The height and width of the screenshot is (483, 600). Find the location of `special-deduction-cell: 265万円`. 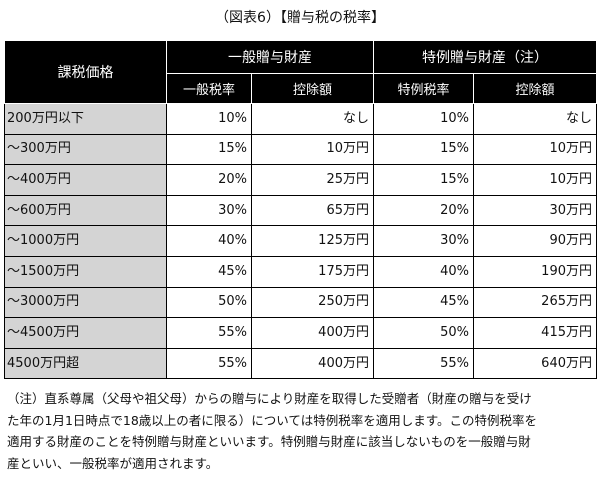

special-deduction-cell: 265万円 is located at coordinates (535, 302).